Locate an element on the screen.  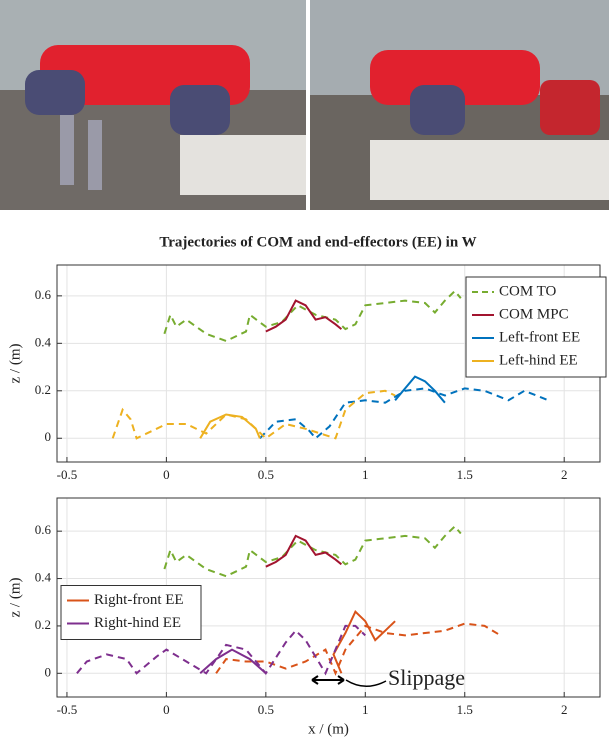
legend-label: COM MPC is located at coordinates (534, 314).